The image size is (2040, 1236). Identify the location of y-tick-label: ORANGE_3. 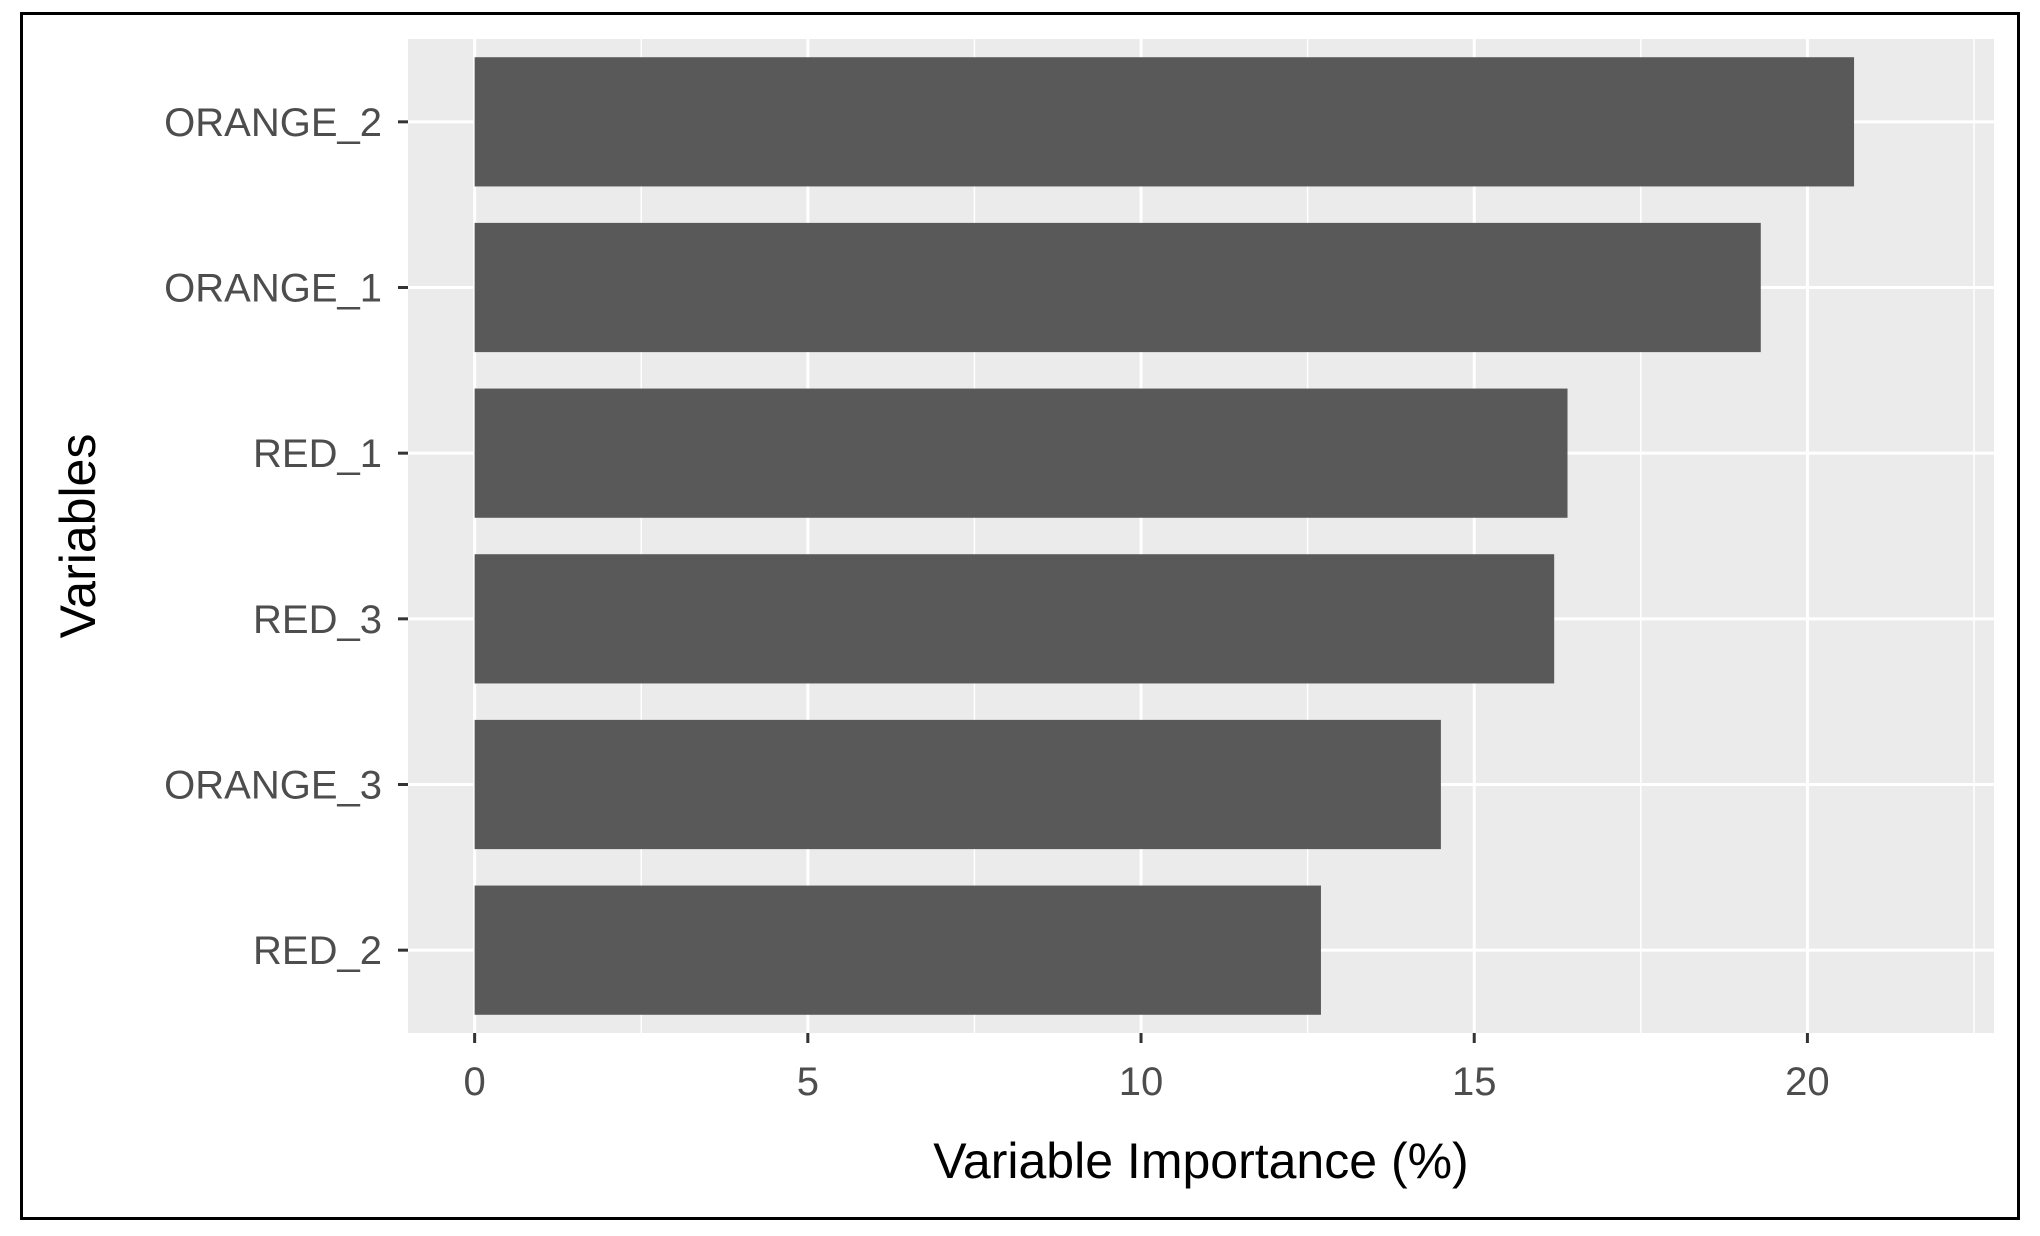
(273, 786).